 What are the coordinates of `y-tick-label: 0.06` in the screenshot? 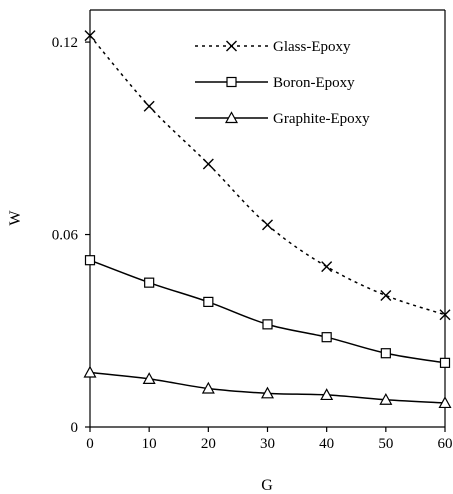 It's located at (65, 236).